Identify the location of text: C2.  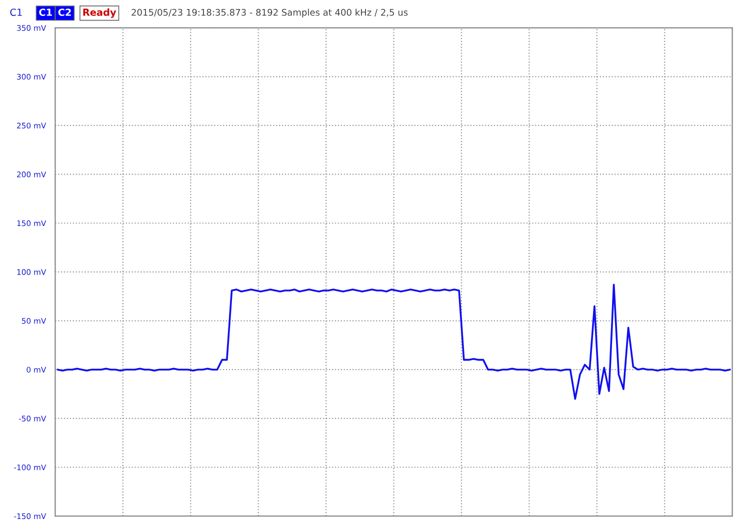
(64, 12).